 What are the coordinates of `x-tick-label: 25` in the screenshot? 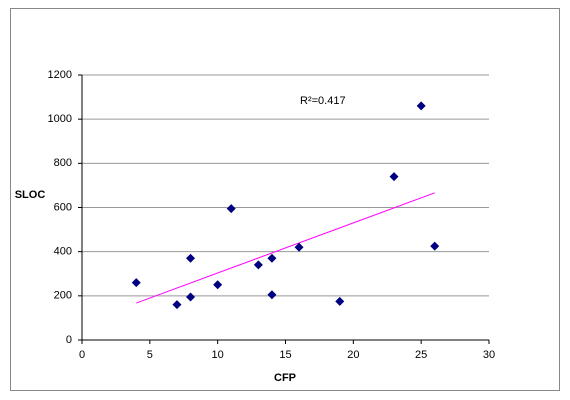 It's located at (421, 355).